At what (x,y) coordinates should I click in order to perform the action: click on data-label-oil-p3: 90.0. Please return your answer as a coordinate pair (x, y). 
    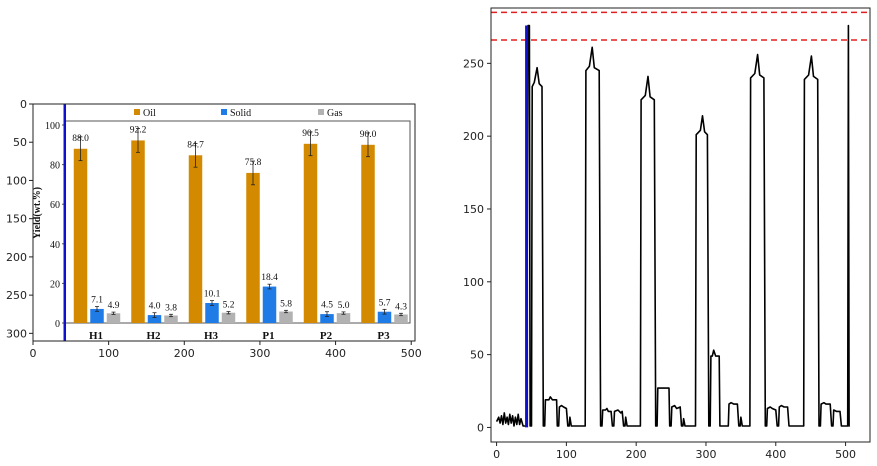
    Looking at the image, I should click on (368, 135).